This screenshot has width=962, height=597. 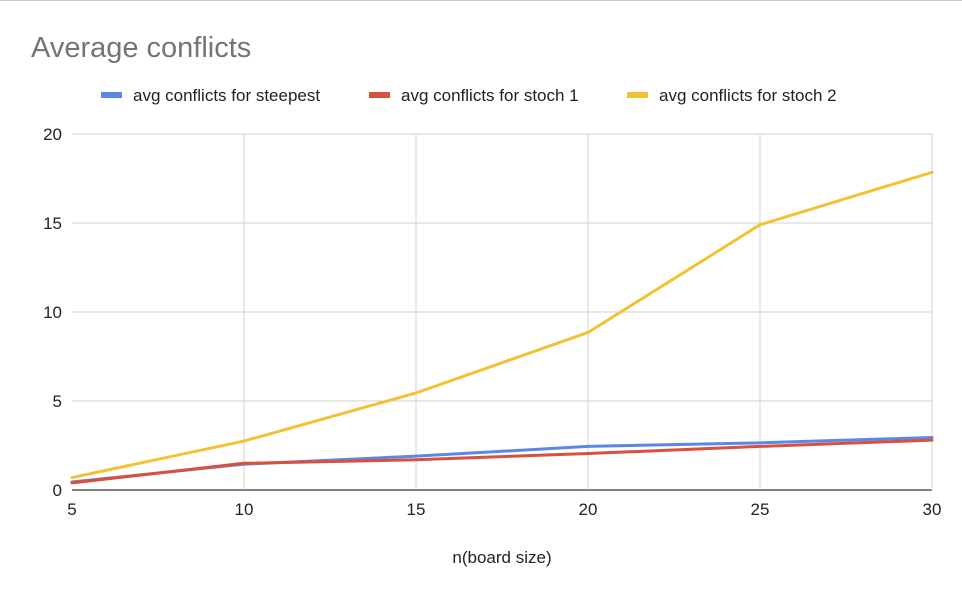 I want to click on legend-item-1: avg conflicts for steepest, so click(x=210, y=95).